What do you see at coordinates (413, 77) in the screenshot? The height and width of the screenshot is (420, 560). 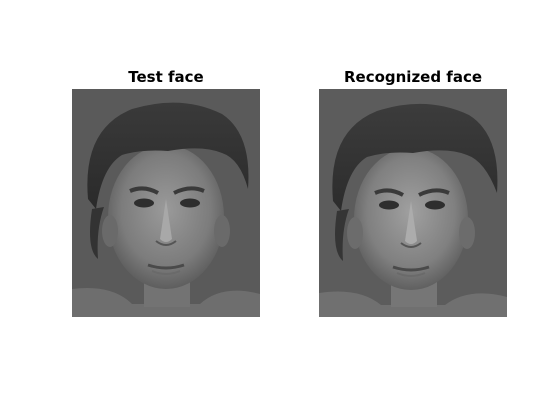 I see `recognized-face-title: Recognized face` at bounding box center [413, 77].